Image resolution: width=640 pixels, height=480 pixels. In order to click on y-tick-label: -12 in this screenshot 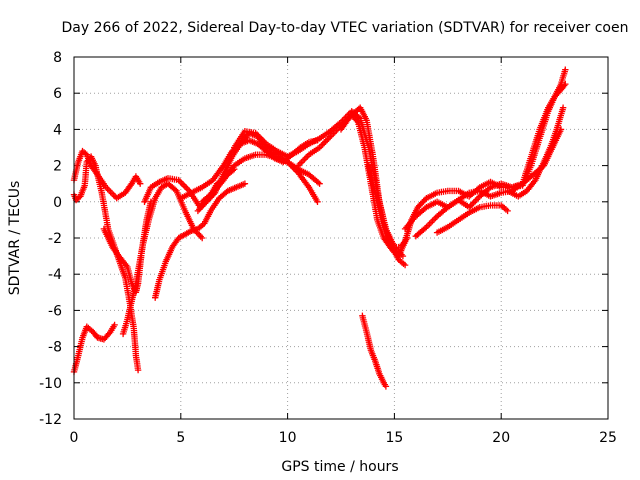, I will do `click(50, 420)`.